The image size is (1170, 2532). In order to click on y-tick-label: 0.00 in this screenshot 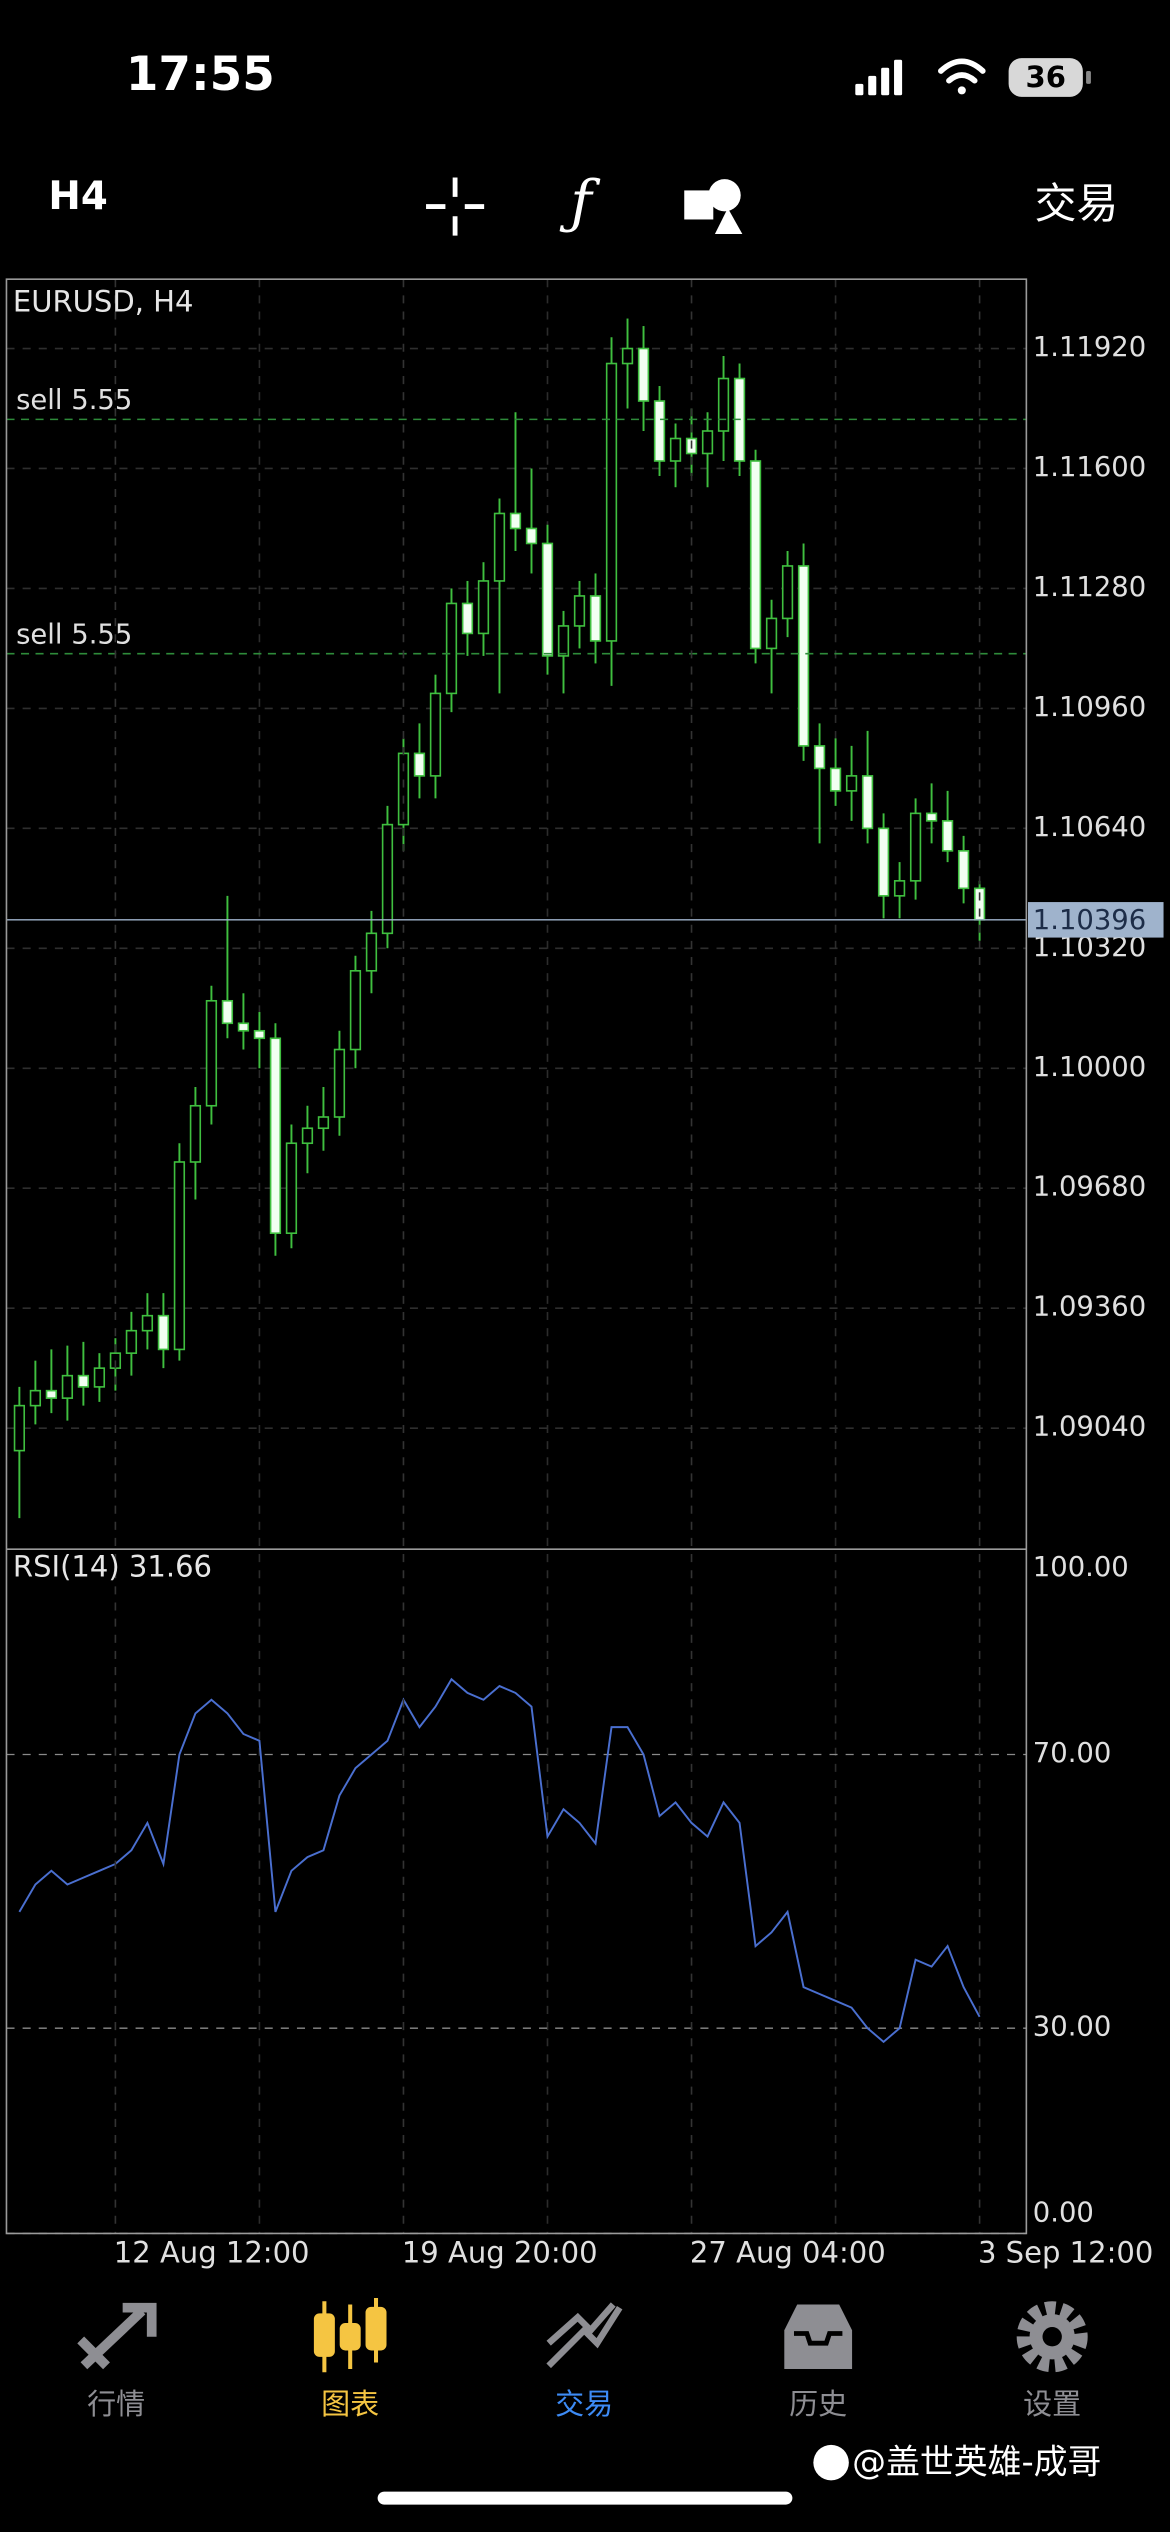, I will do `click(1063, 2213)`.